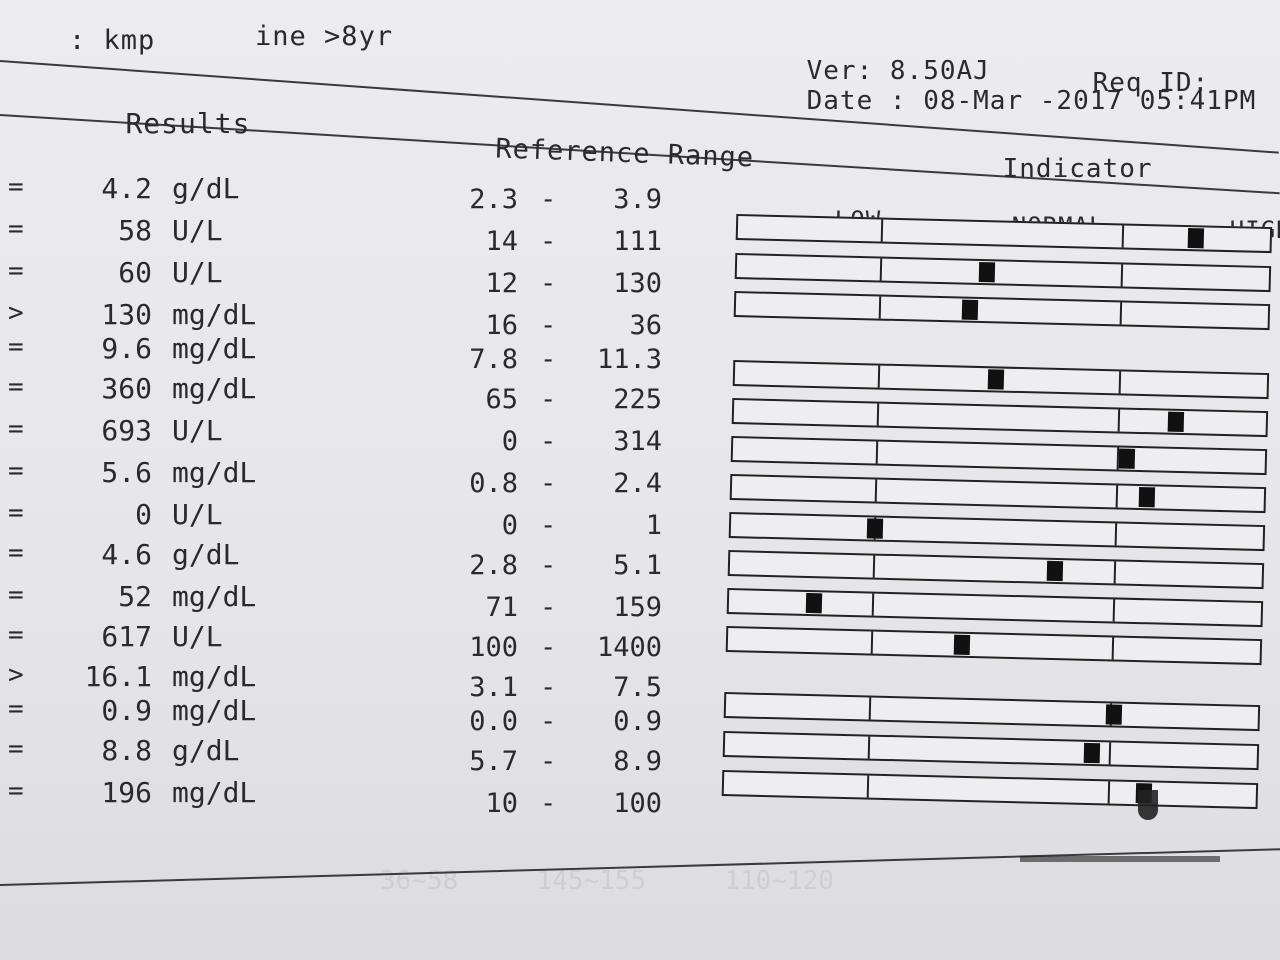 The height and width of the screenshot is (960, 1280). Describe the element at coordinates (493, 721) in the screenshot. I see `reference-low: 0.0` at that location.